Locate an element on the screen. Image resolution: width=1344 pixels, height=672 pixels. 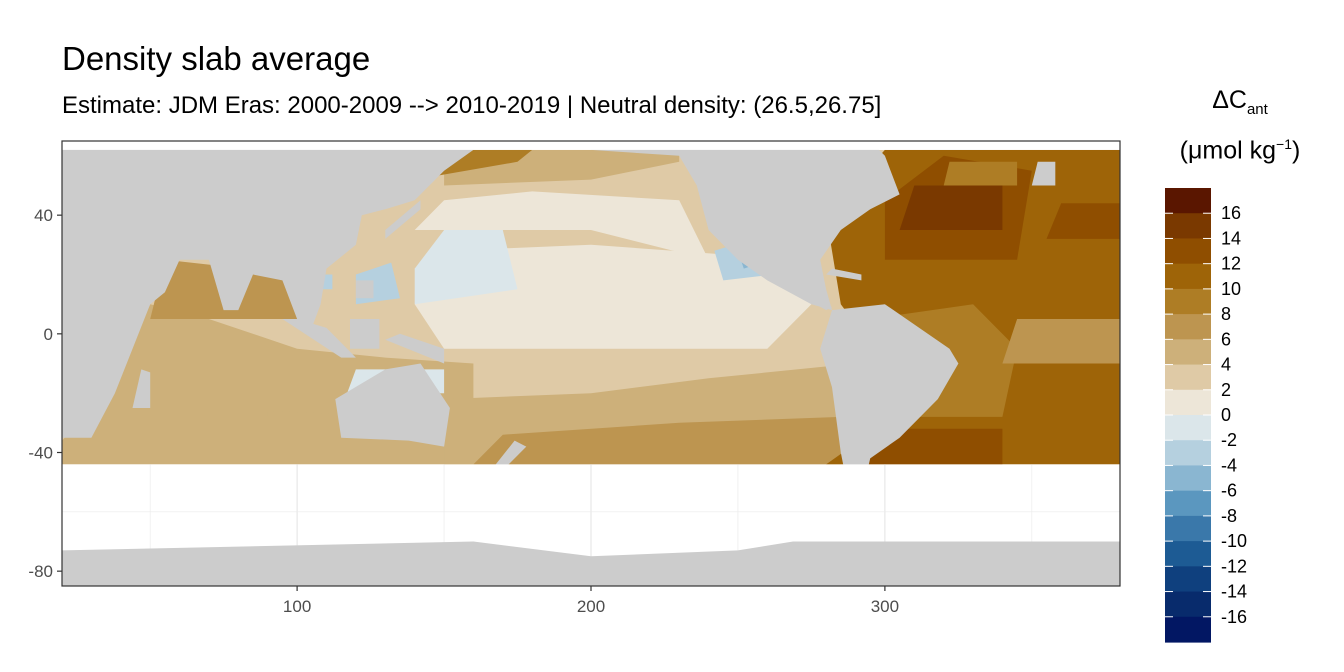
color-legend: 16 14 12 10 8 6 4 2 0 -2 -4 -6 -8 -10 -12 -14 -16 is located at coordinates (1206, 415).